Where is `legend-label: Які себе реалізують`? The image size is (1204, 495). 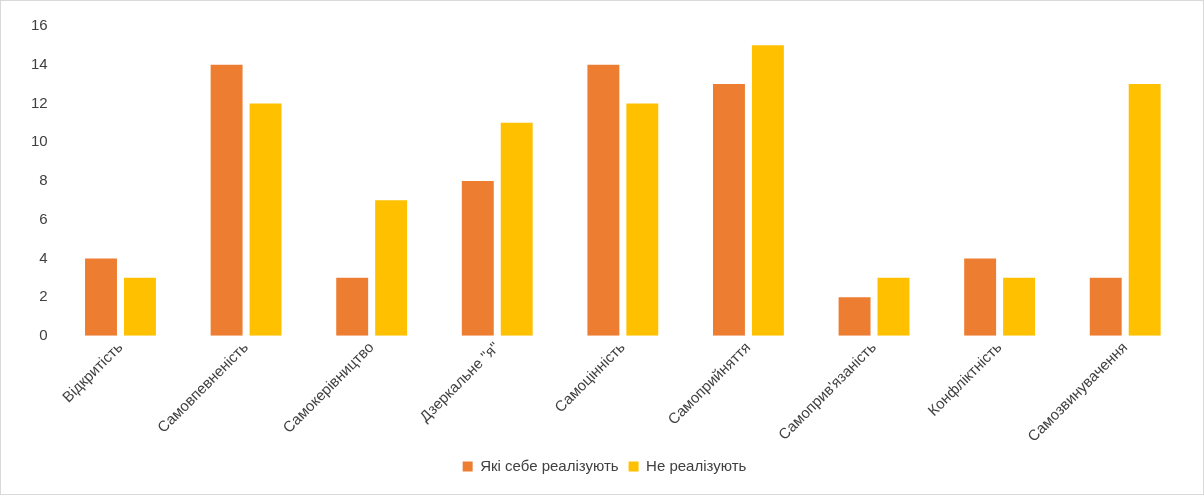 legend-label: Які себе реалізують is located at coordinates (549, 465).